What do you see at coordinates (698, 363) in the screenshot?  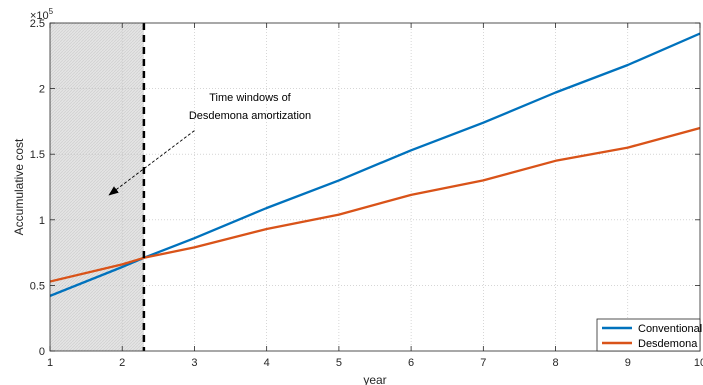 I see `x-tick-label: 10` at bounding box center [698, 363].